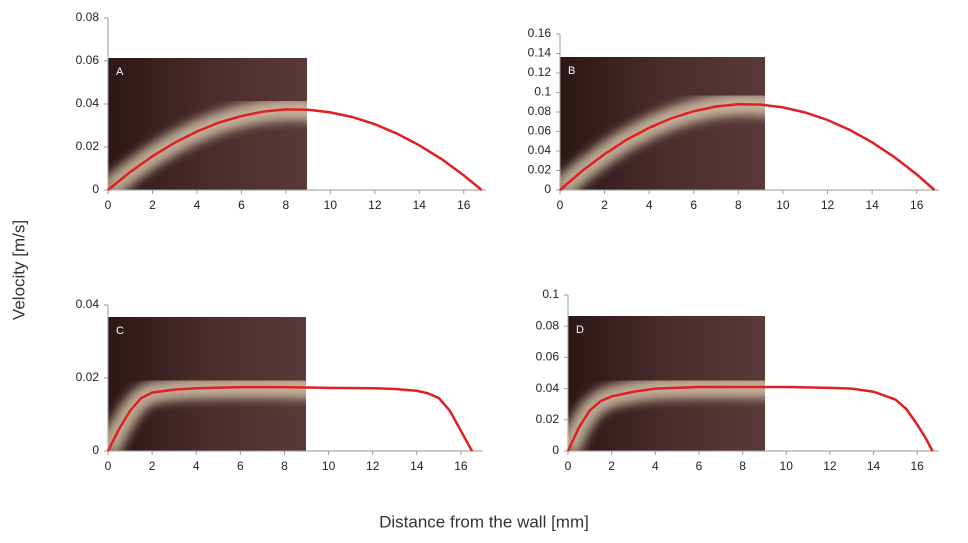  What do you see at coordinates (120, 331) in the screenshot?
I see `panel-label: C` at bounding box center [120, 331].